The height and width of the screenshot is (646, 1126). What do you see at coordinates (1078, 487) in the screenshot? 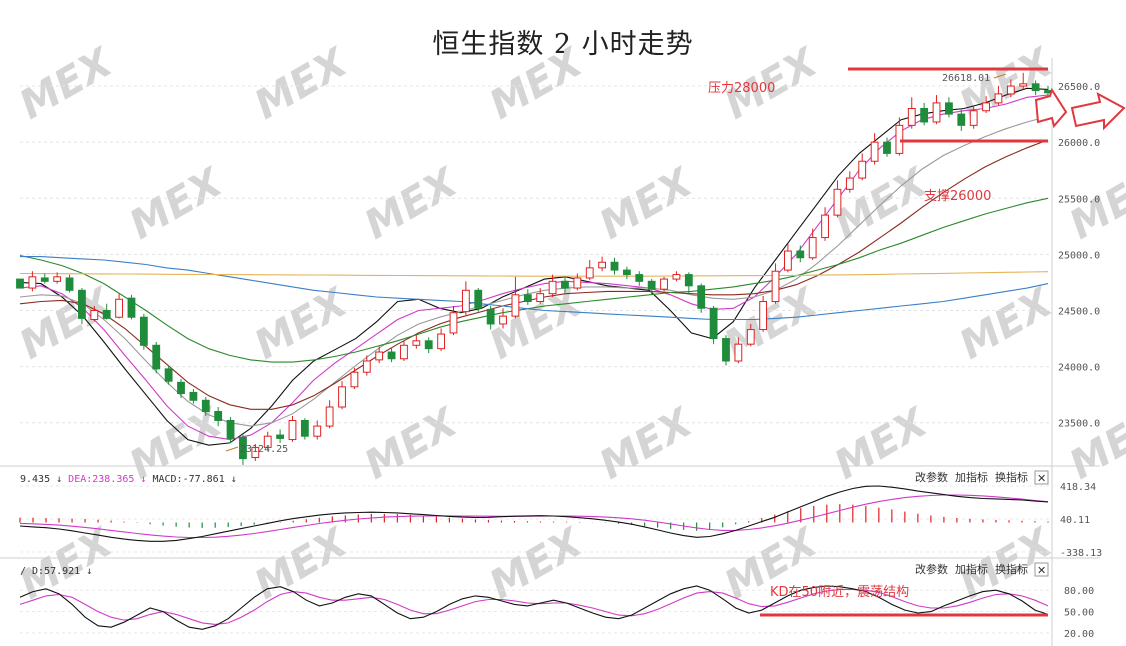
I see `macd-tick-label: 418.34` at bounding box center [1078, 487].